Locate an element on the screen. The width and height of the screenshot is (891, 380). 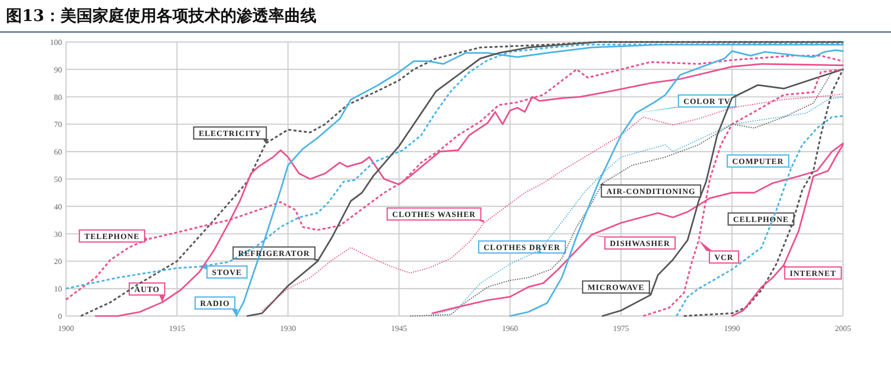
series-label: COMPUTER is located at coordinates (758, 161).